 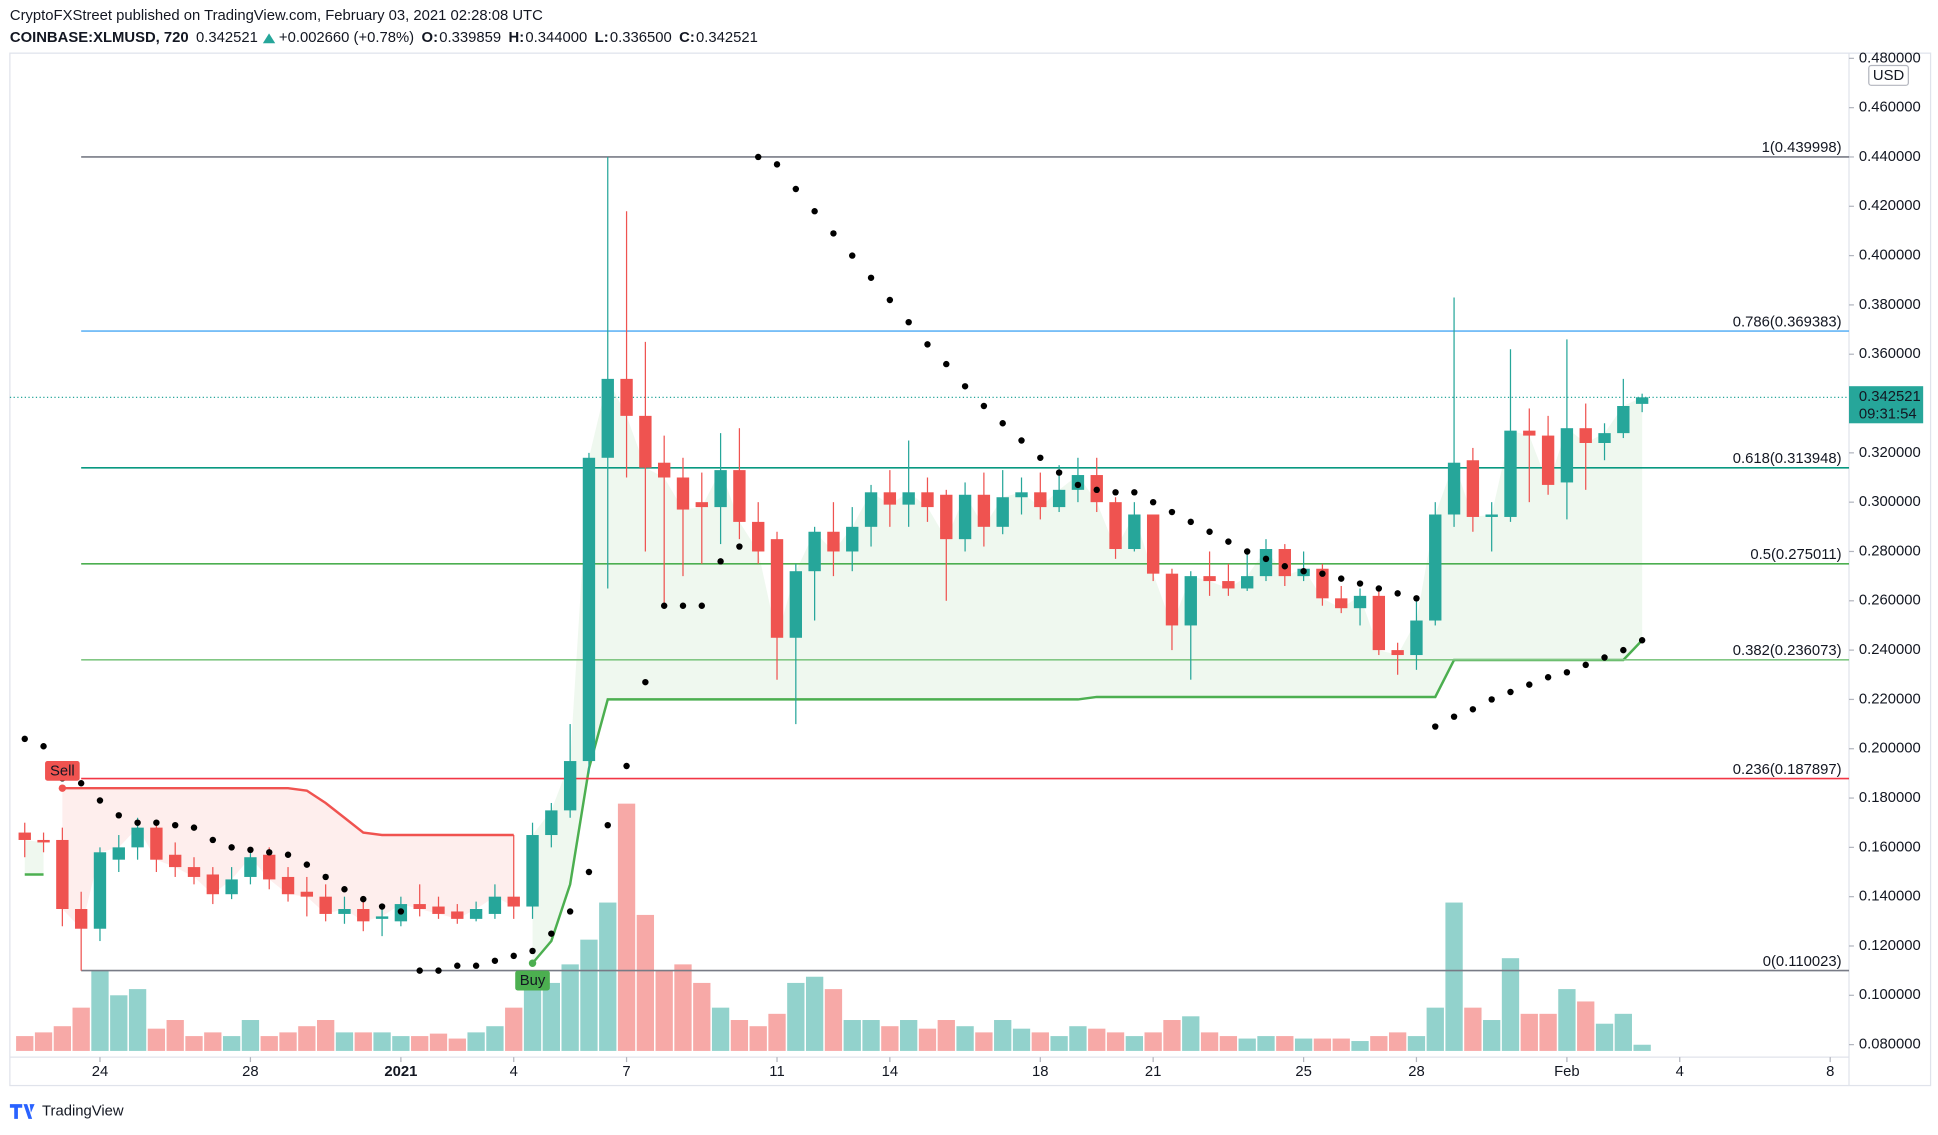 I want to click on currency-box, so click(x=1888, y=75).